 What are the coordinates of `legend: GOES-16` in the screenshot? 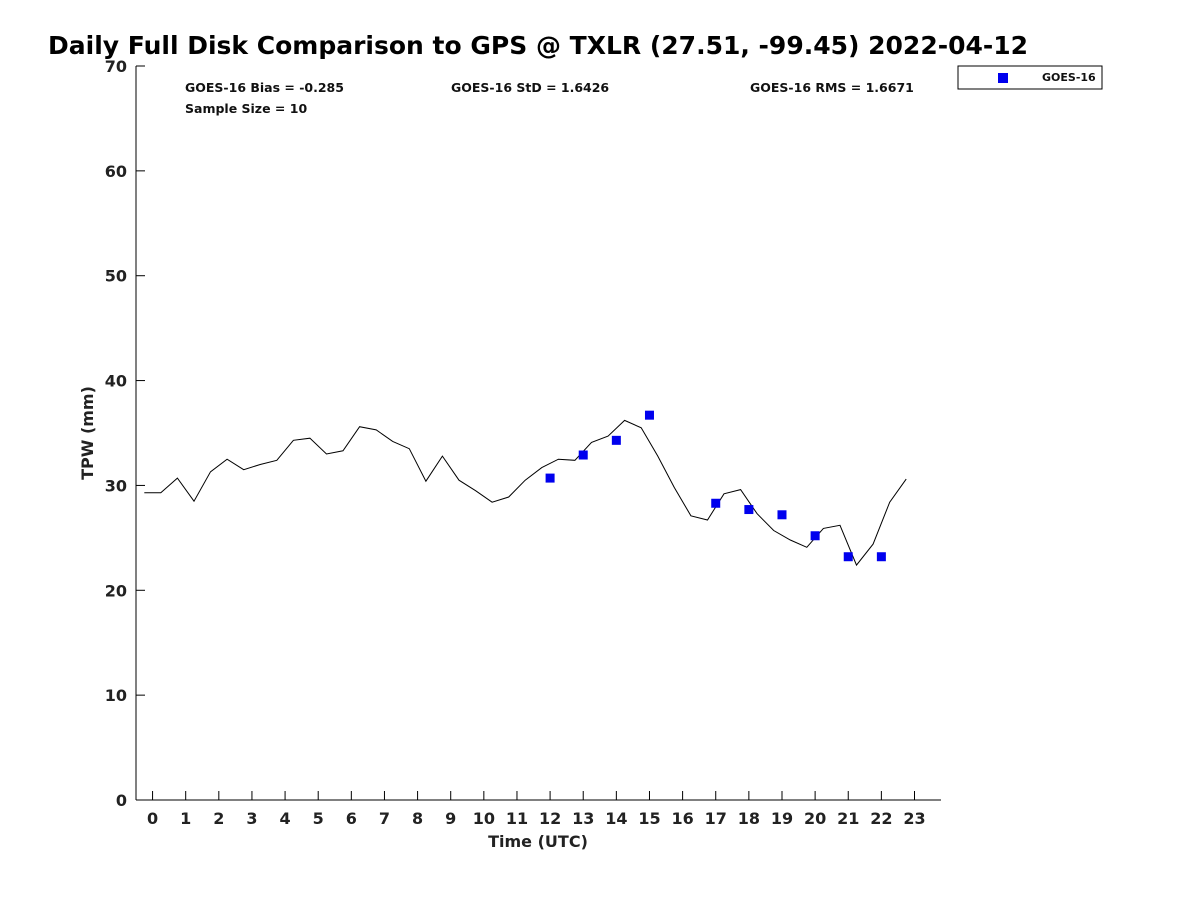 It's located at (1030, 77).